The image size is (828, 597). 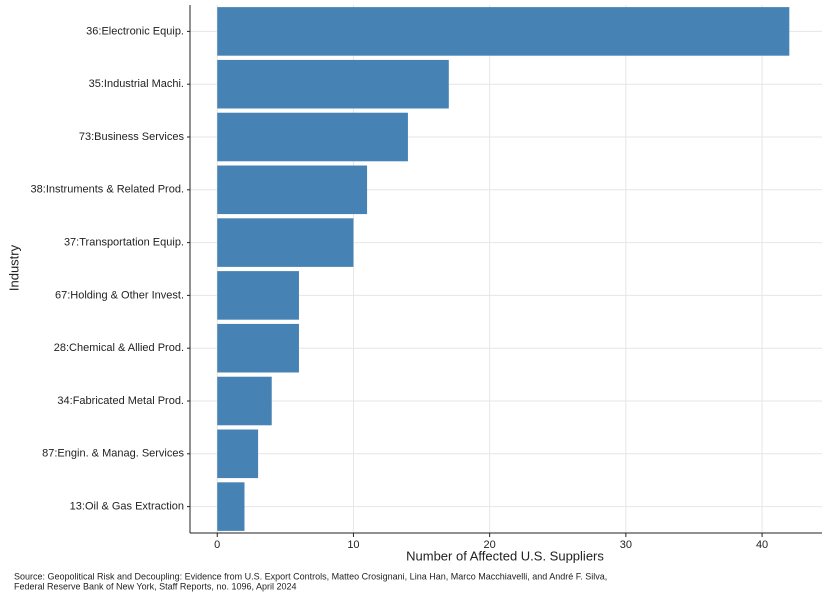 I want to click on x-tick-label: 20, so click(x=490, y=545).